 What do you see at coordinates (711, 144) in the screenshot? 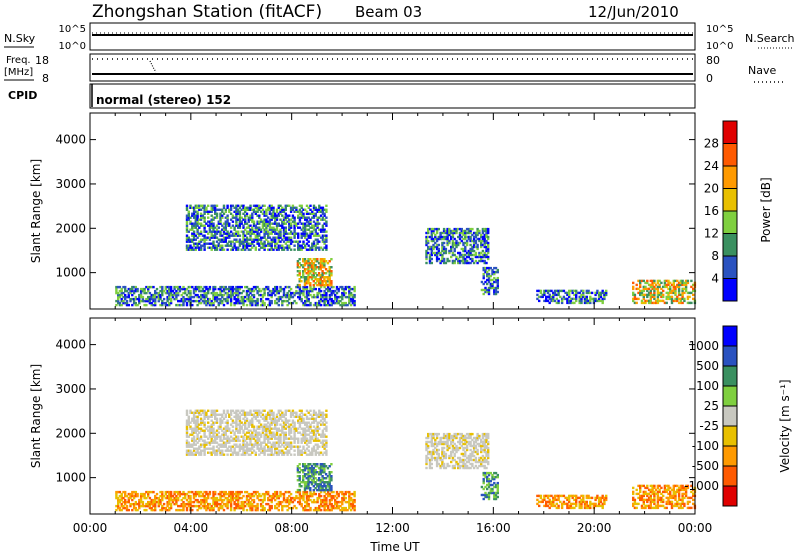
I see `power-colorbar-tick-label: 28` at bounding box center [711, 144].